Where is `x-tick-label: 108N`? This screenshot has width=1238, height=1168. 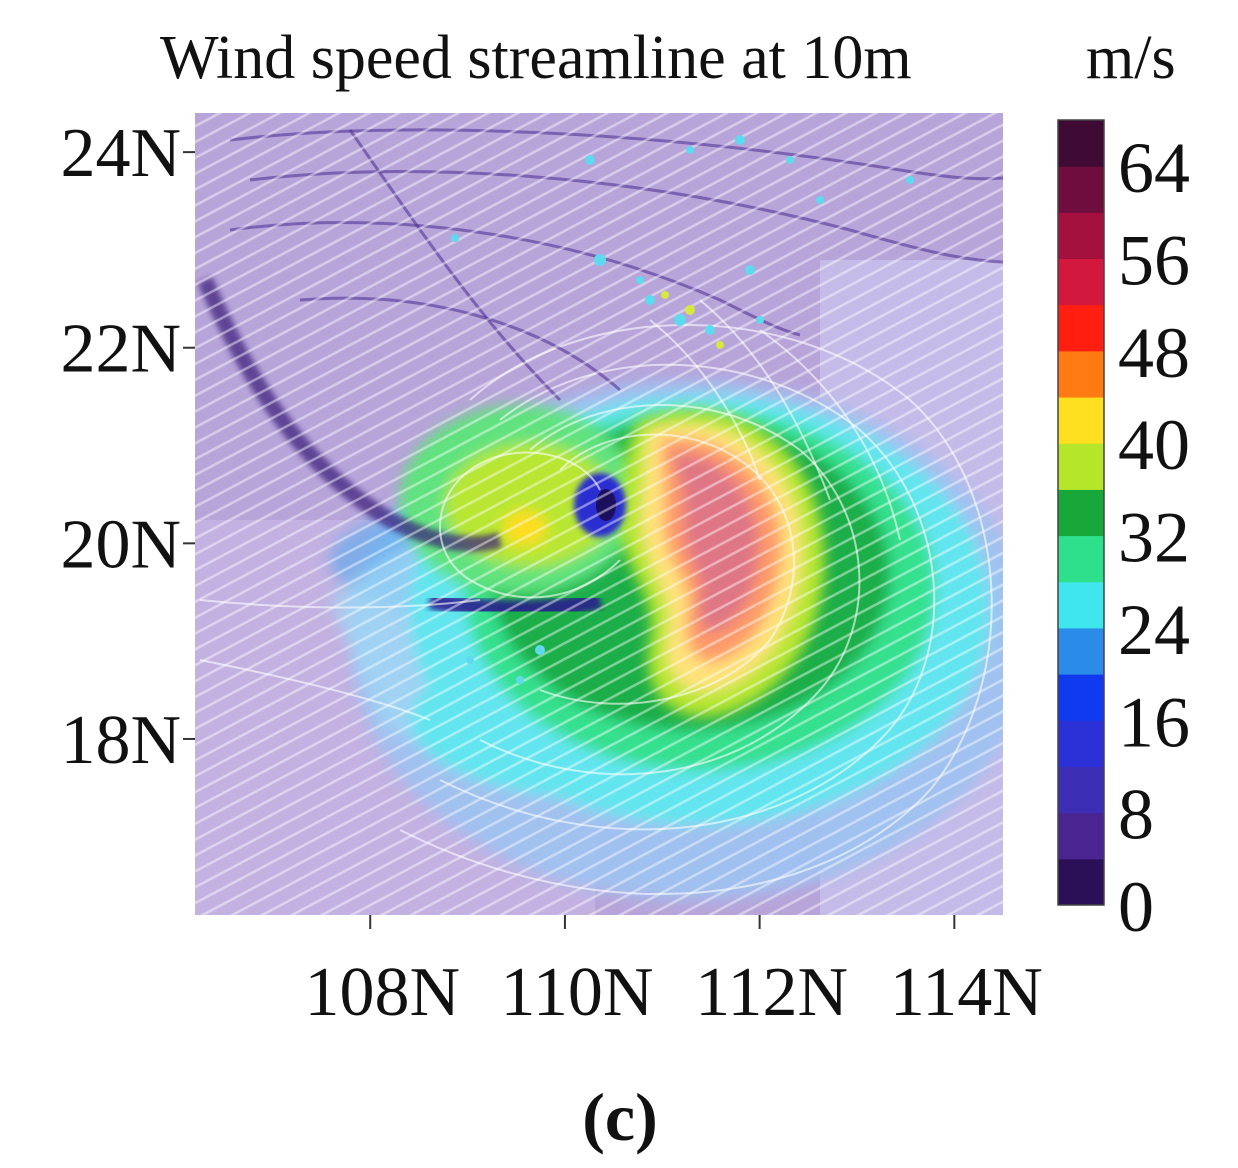
x-tick-label: 108N is located at coordinates (382, 992).